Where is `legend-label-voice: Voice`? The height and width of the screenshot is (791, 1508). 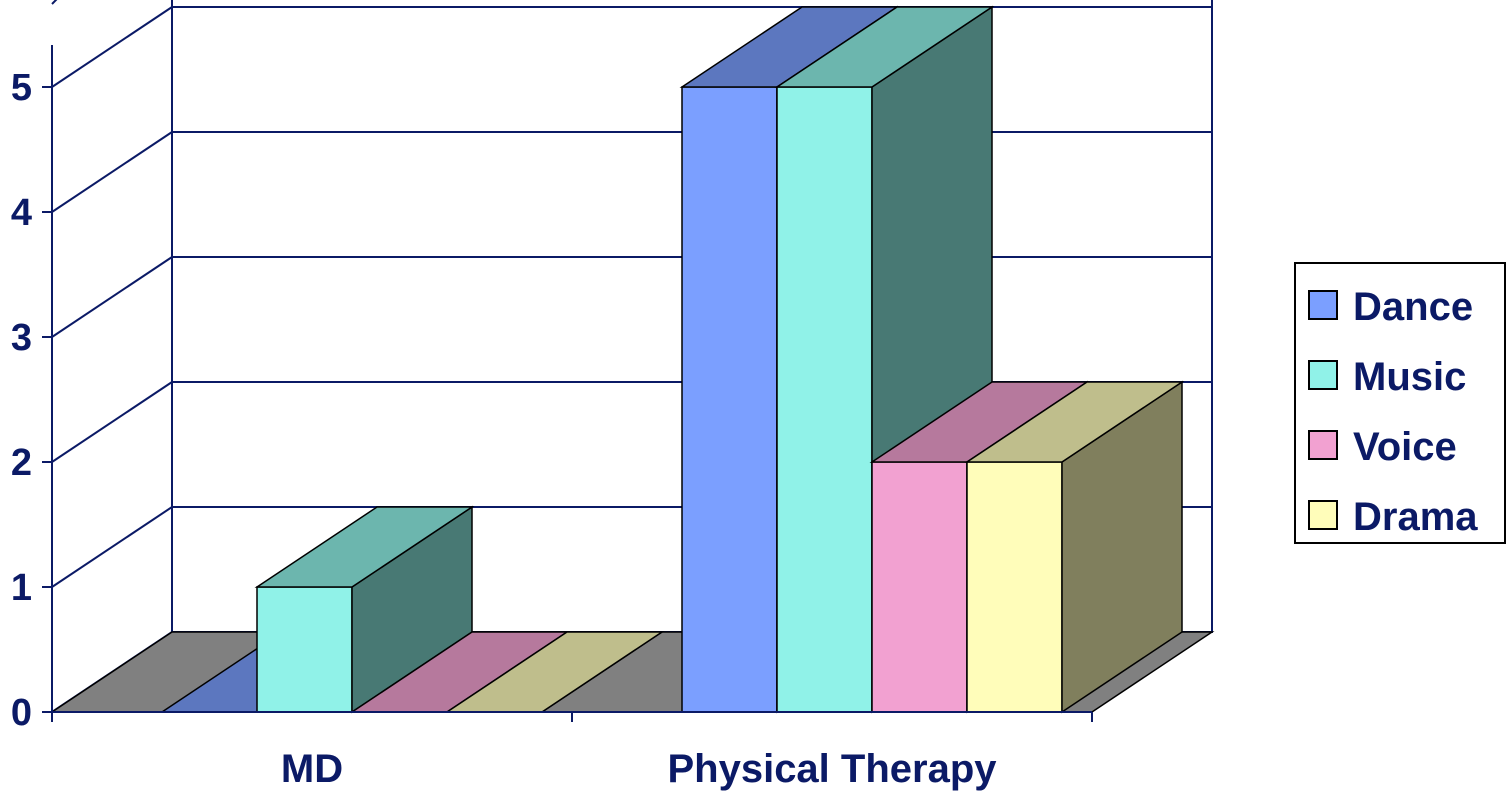 legend-label-voice: Voice is located at coordinates (1405, 447).